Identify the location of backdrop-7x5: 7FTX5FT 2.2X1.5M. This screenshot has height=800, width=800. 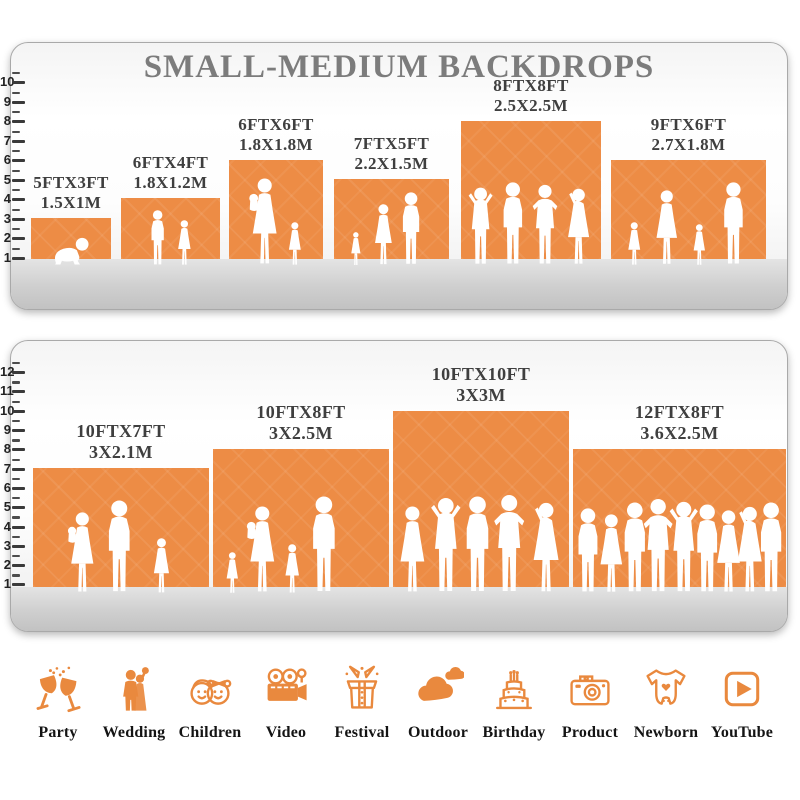
(391, 199).